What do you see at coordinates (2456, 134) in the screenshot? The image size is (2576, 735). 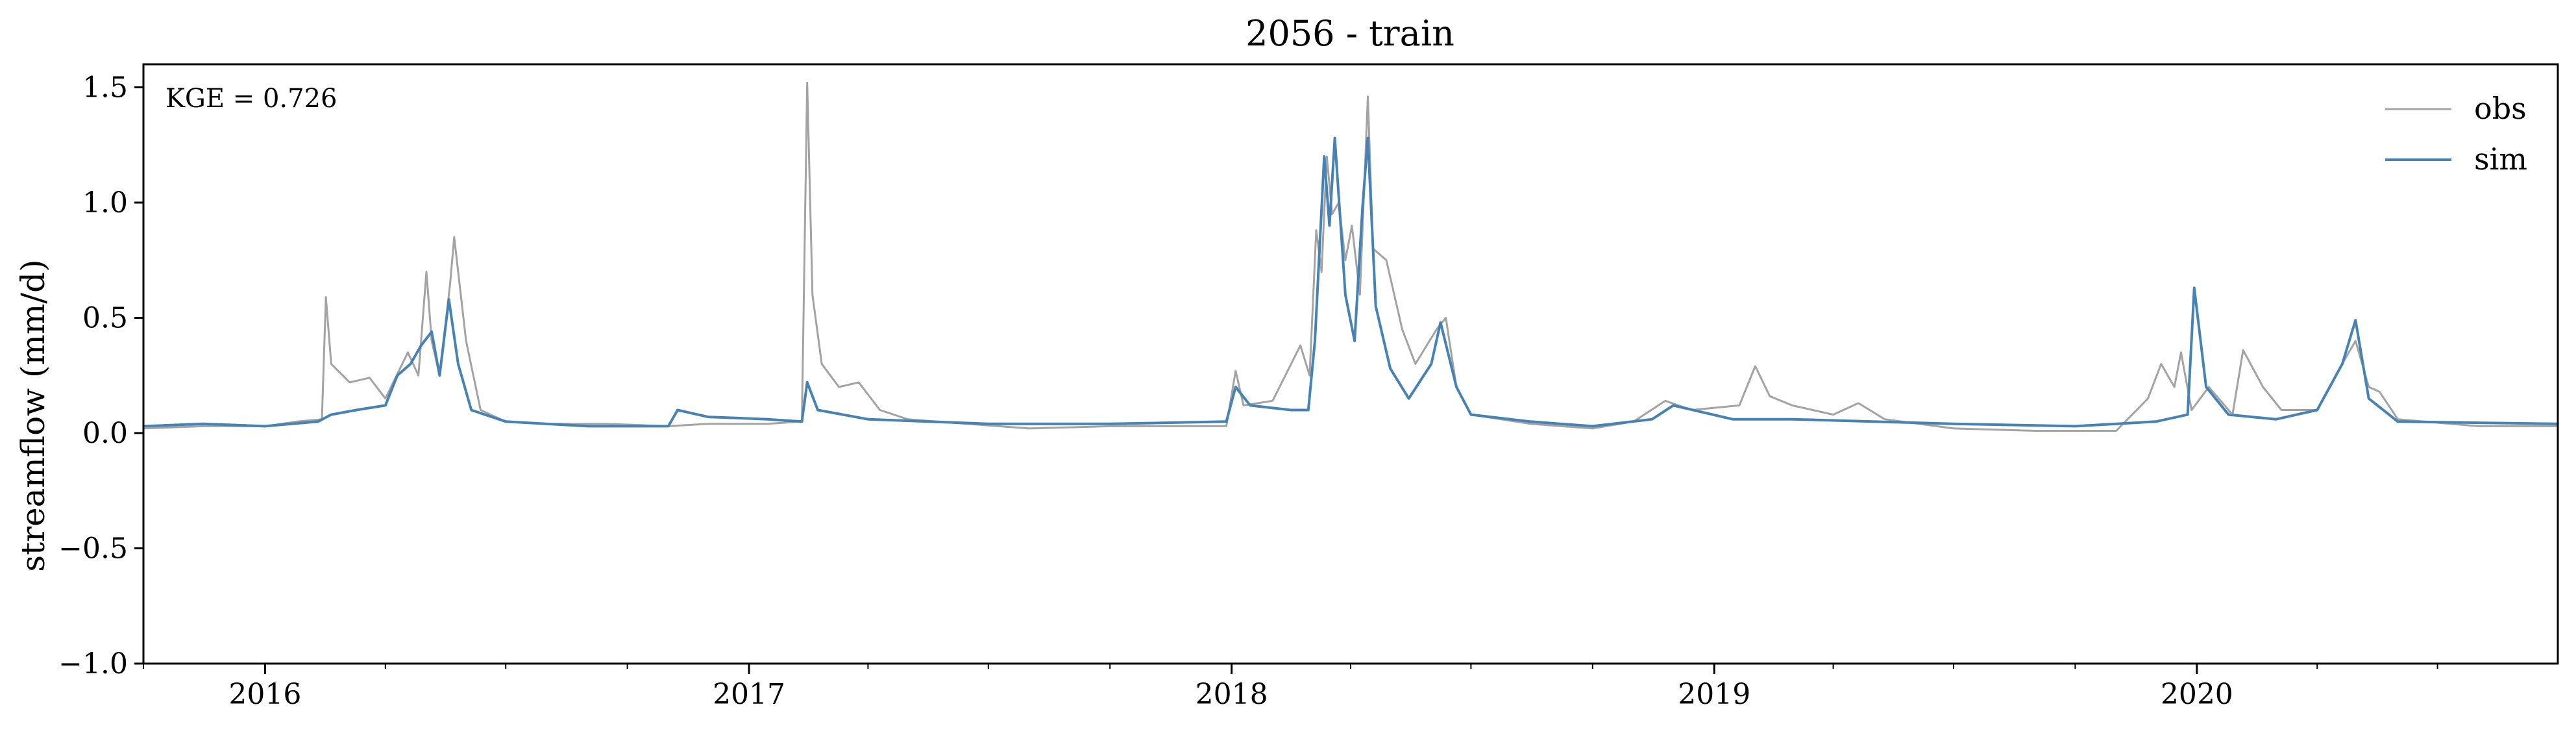 I see `legend: obs sim` at bounding box center [2456, 134].